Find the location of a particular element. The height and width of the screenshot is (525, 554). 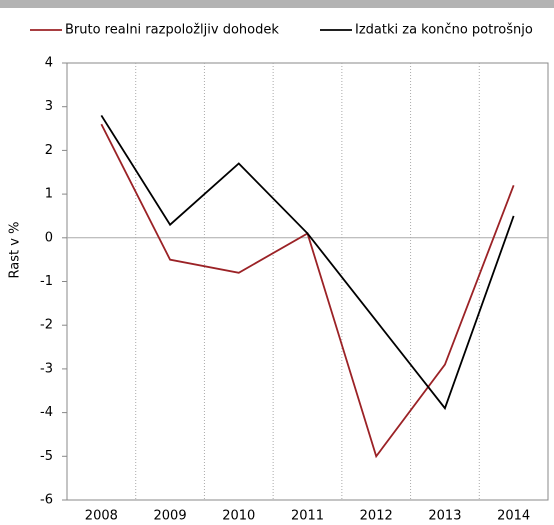

x-tick-label: 2014 is located at coordinates (513, 516).